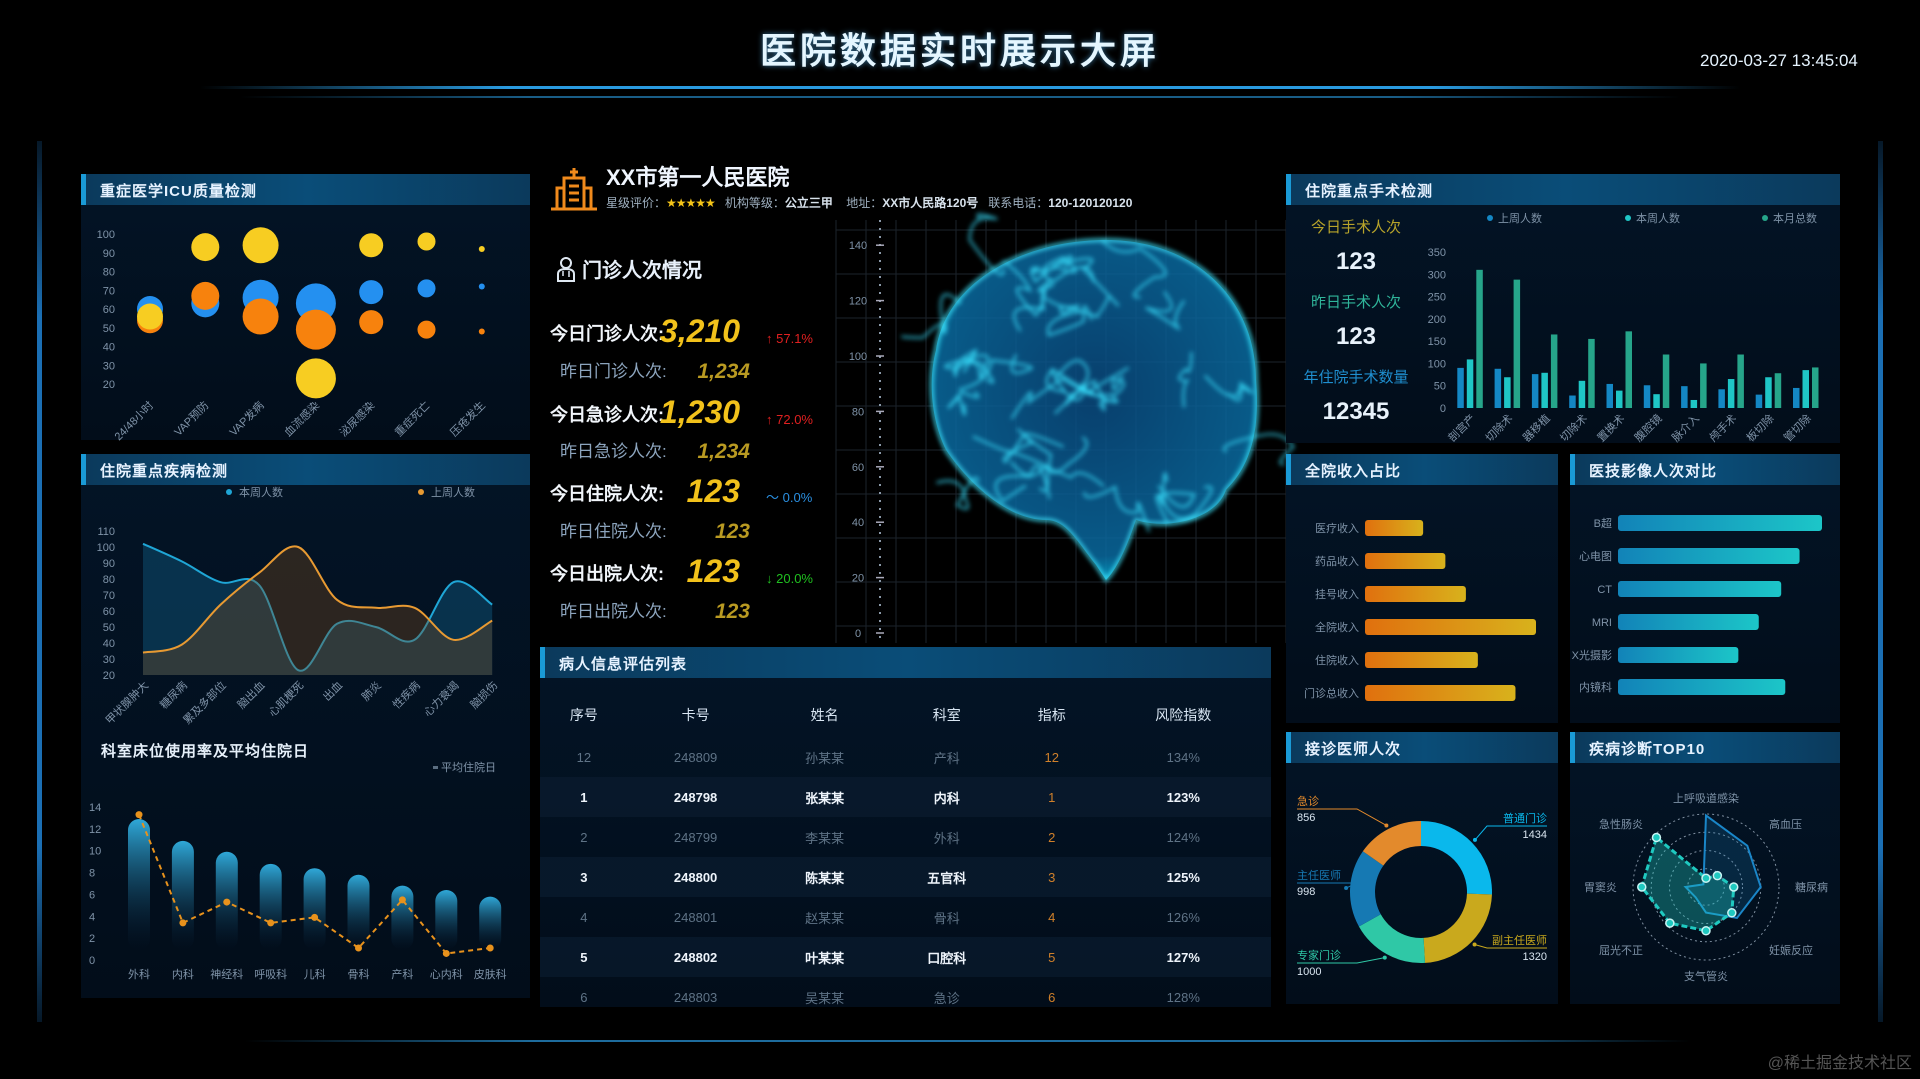  I want to click on x-category-label: 切除术, so click(1573, 427).